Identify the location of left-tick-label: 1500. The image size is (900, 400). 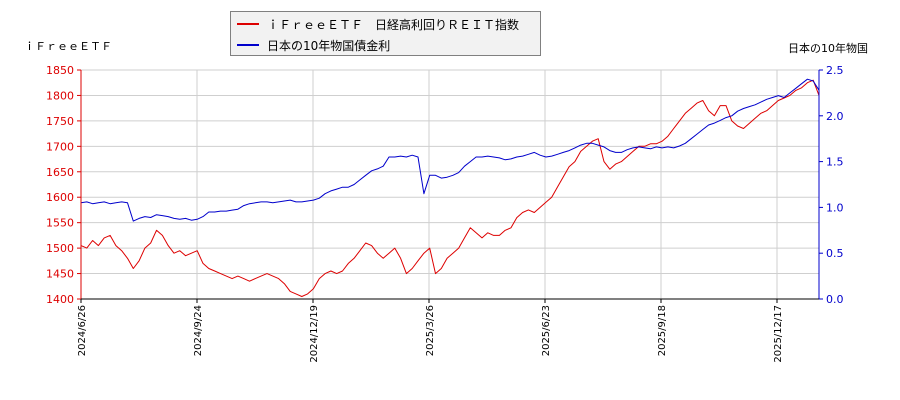
(60, 248).